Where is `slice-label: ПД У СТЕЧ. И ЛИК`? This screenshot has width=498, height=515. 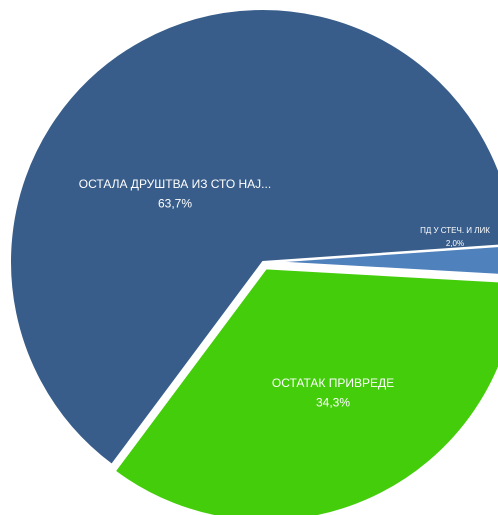
slice-label: ПД У СТЕЧ. И ЛИК is located at coordinates (455, 230).